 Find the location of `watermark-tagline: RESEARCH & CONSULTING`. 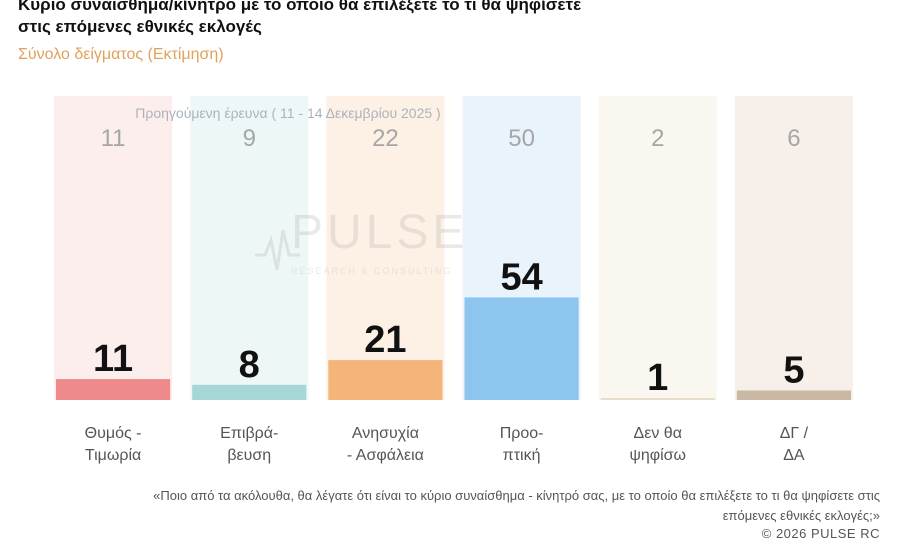

watermark-tagline: RESEARCH & CONSULTING is located at coordinates (371, 271).